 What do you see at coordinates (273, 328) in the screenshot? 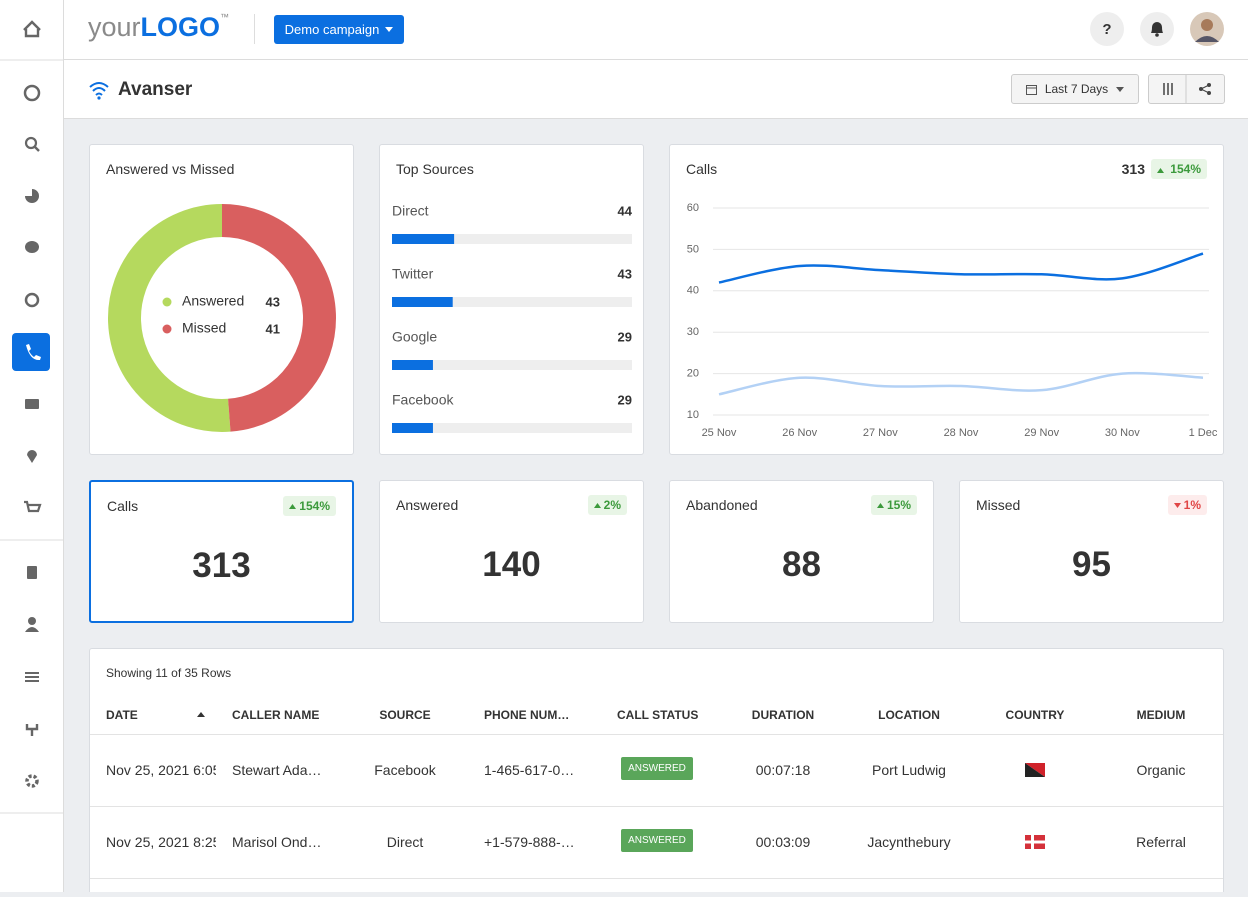
I see `legend-value: 41` at bounding box center [273, 328].